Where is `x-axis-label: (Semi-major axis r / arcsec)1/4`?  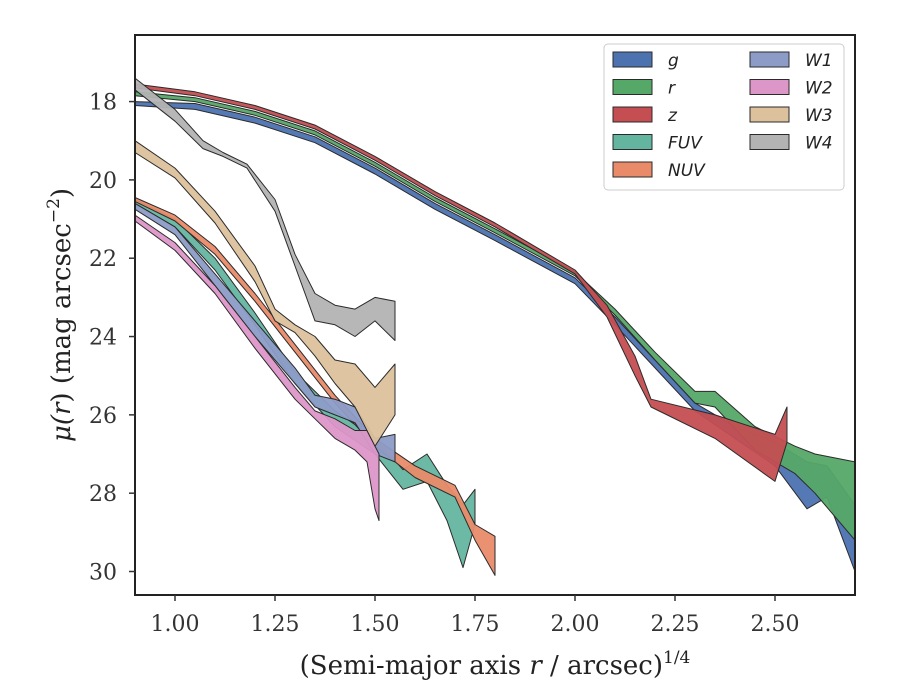 x-axis-label: (Semi-major axis r / arcsec)1/4 is located at coordinates (495, 664).